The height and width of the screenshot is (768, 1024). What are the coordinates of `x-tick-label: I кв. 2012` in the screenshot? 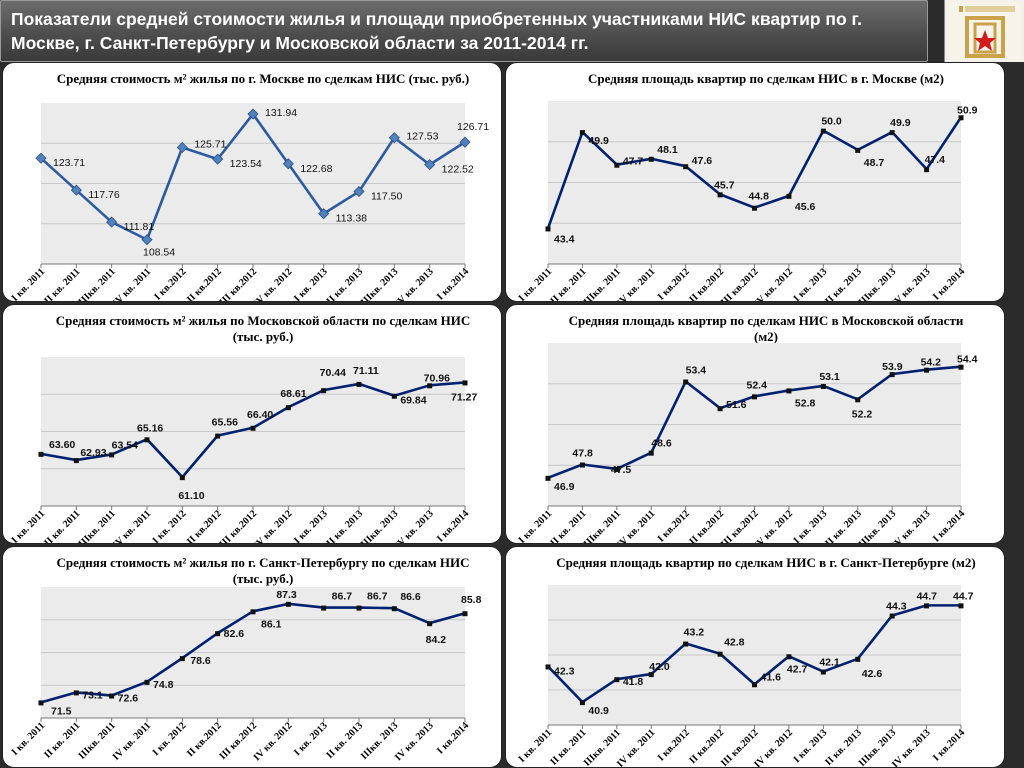 It's located at (170, 526).